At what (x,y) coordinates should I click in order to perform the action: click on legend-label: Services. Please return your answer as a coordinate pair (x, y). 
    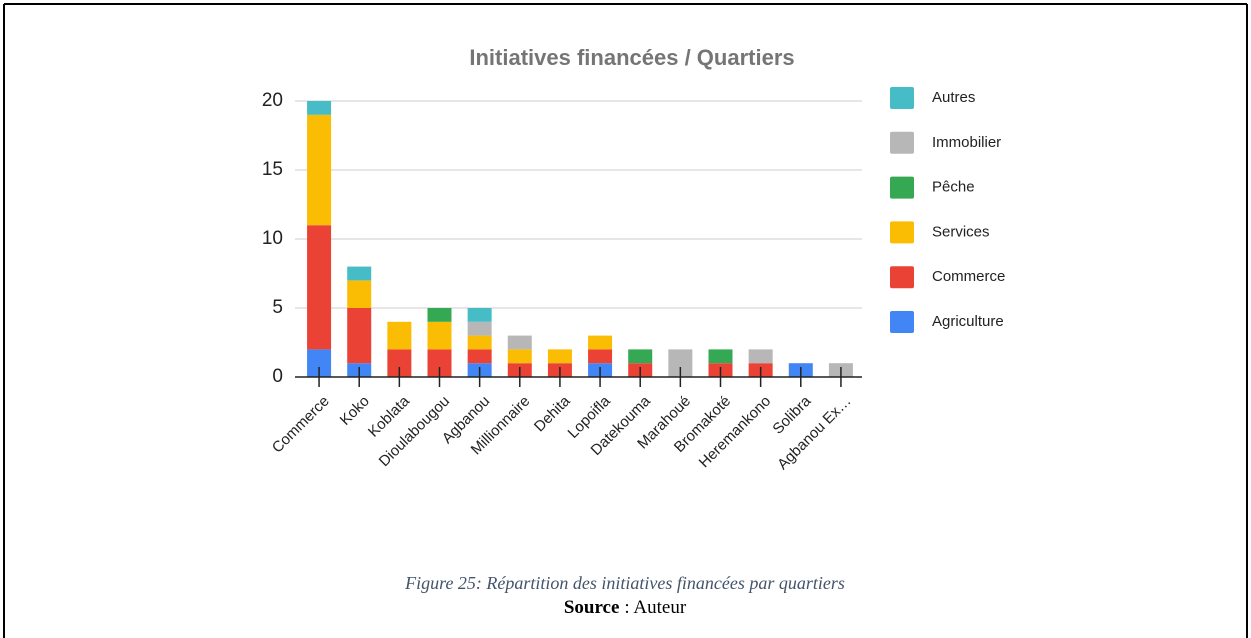
    Looking at the image, I should click on (961, 231).